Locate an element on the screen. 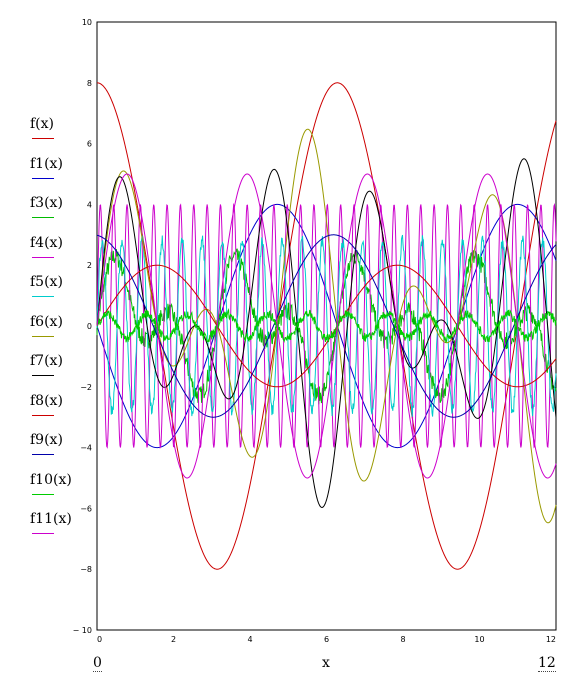  x-tick-label: 2 is located at coordinates (173, 639).